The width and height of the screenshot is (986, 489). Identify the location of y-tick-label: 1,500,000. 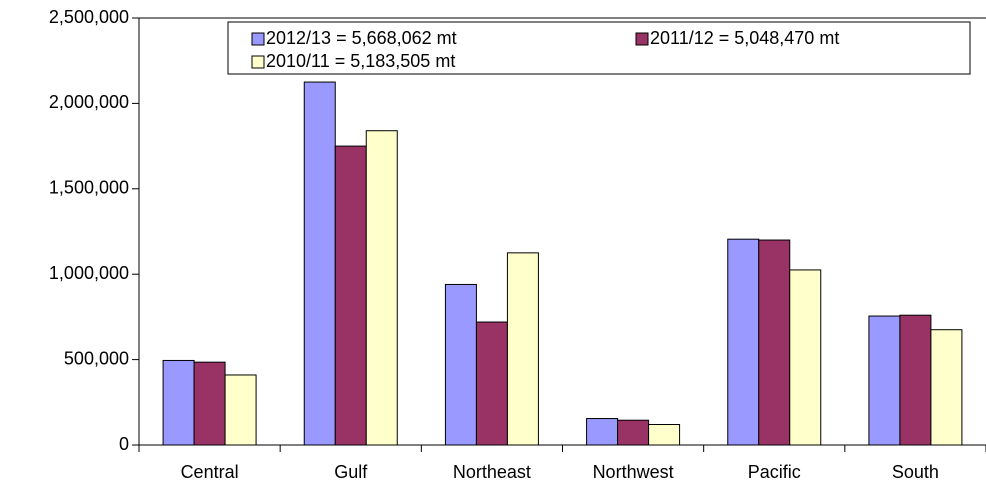
(89, 188).